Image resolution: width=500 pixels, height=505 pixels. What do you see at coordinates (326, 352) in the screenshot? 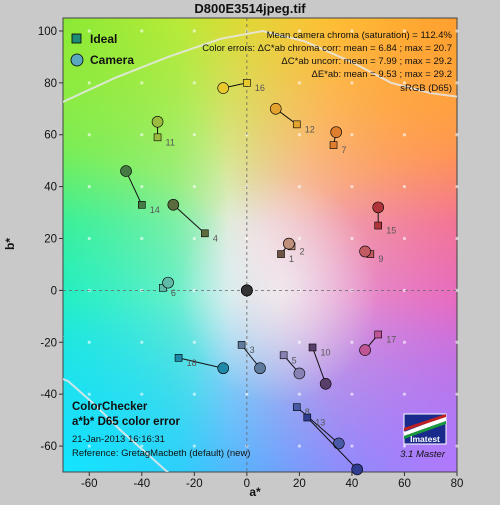
I see `patch-label-10: 10` at bounding box center [326, 352].